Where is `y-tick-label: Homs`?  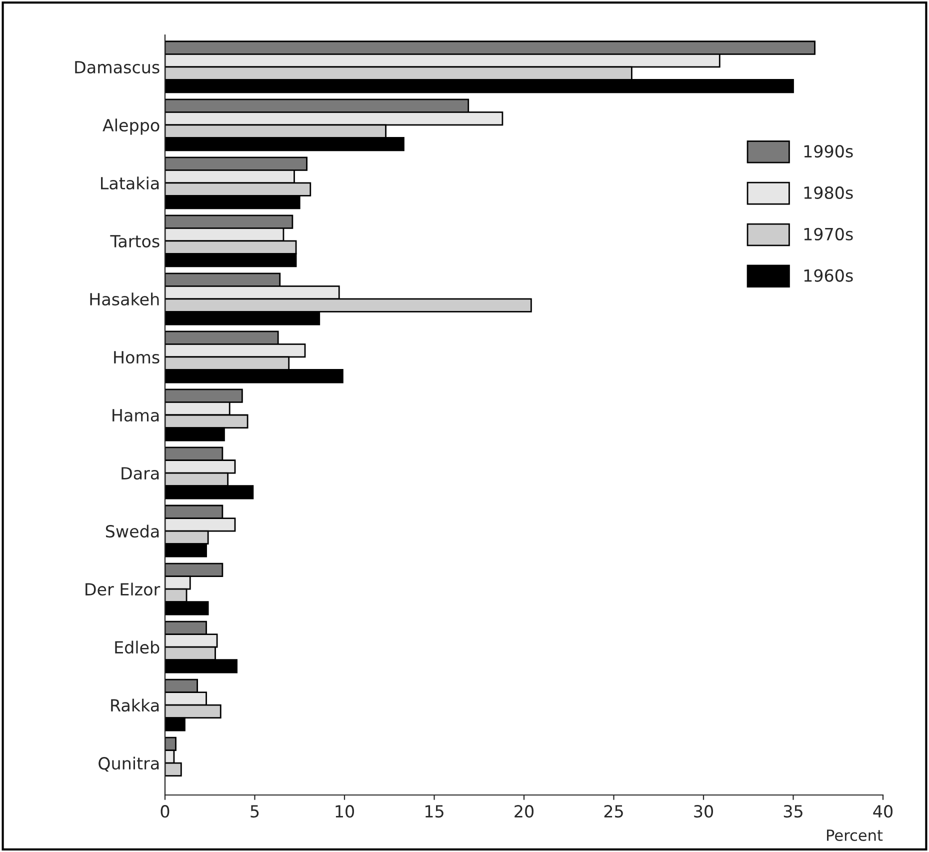 y-tick-label: Homs is located at coordinates (137, 357).